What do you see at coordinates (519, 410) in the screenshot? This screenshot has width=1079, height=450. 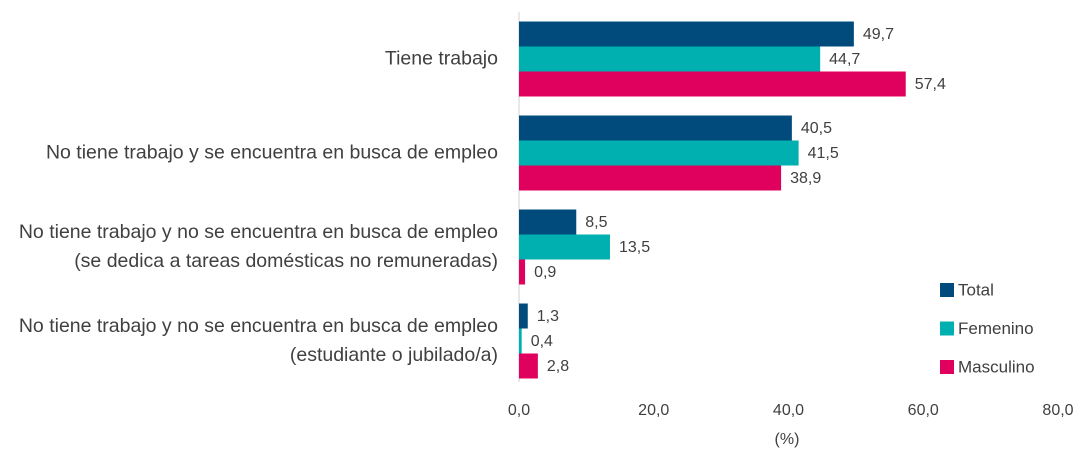 I see `x-tick-label: 0,0` at bounding box center [519, 410].